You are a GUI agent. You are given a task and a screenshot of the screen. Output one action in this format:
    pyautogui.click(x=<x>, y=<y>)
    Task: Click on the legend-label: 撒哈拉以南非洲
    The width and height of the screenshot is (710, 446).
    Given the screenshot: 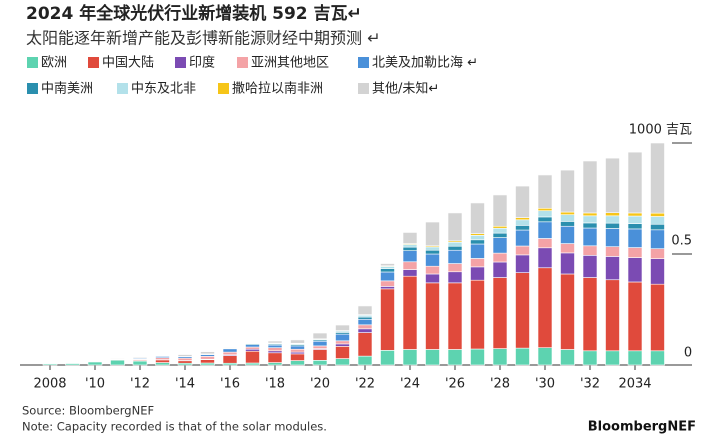 What is the action you would take?
    pyautogui.click(x=277, y=89)
    